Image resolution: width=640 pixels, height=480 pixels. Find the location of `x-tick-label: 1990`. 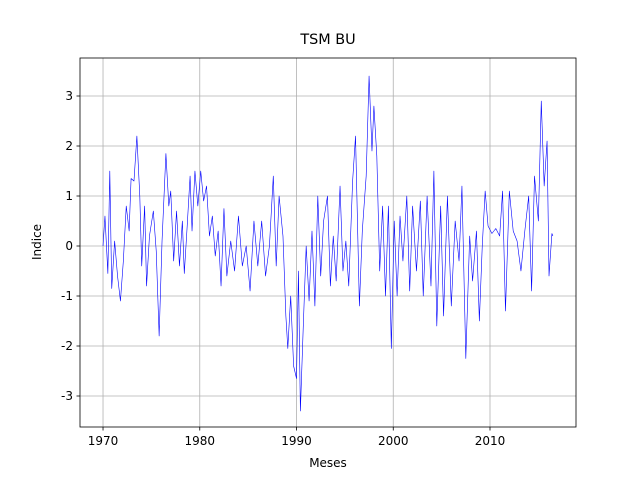

x-tick-label: 1990 is located at coordinates (296, 441).